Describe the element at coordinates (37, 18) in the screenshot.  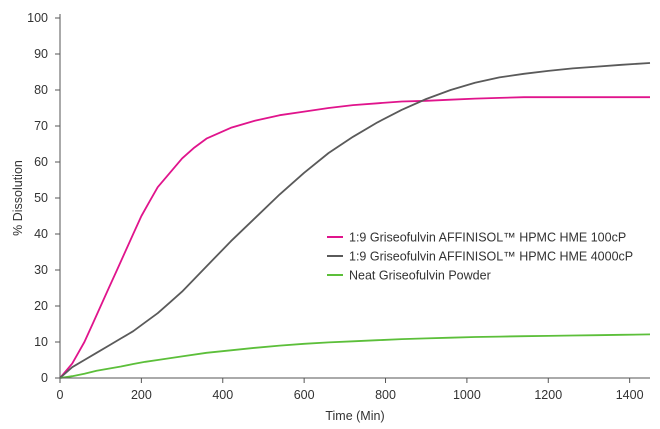
I see `y-tick-label: 100` at that location.